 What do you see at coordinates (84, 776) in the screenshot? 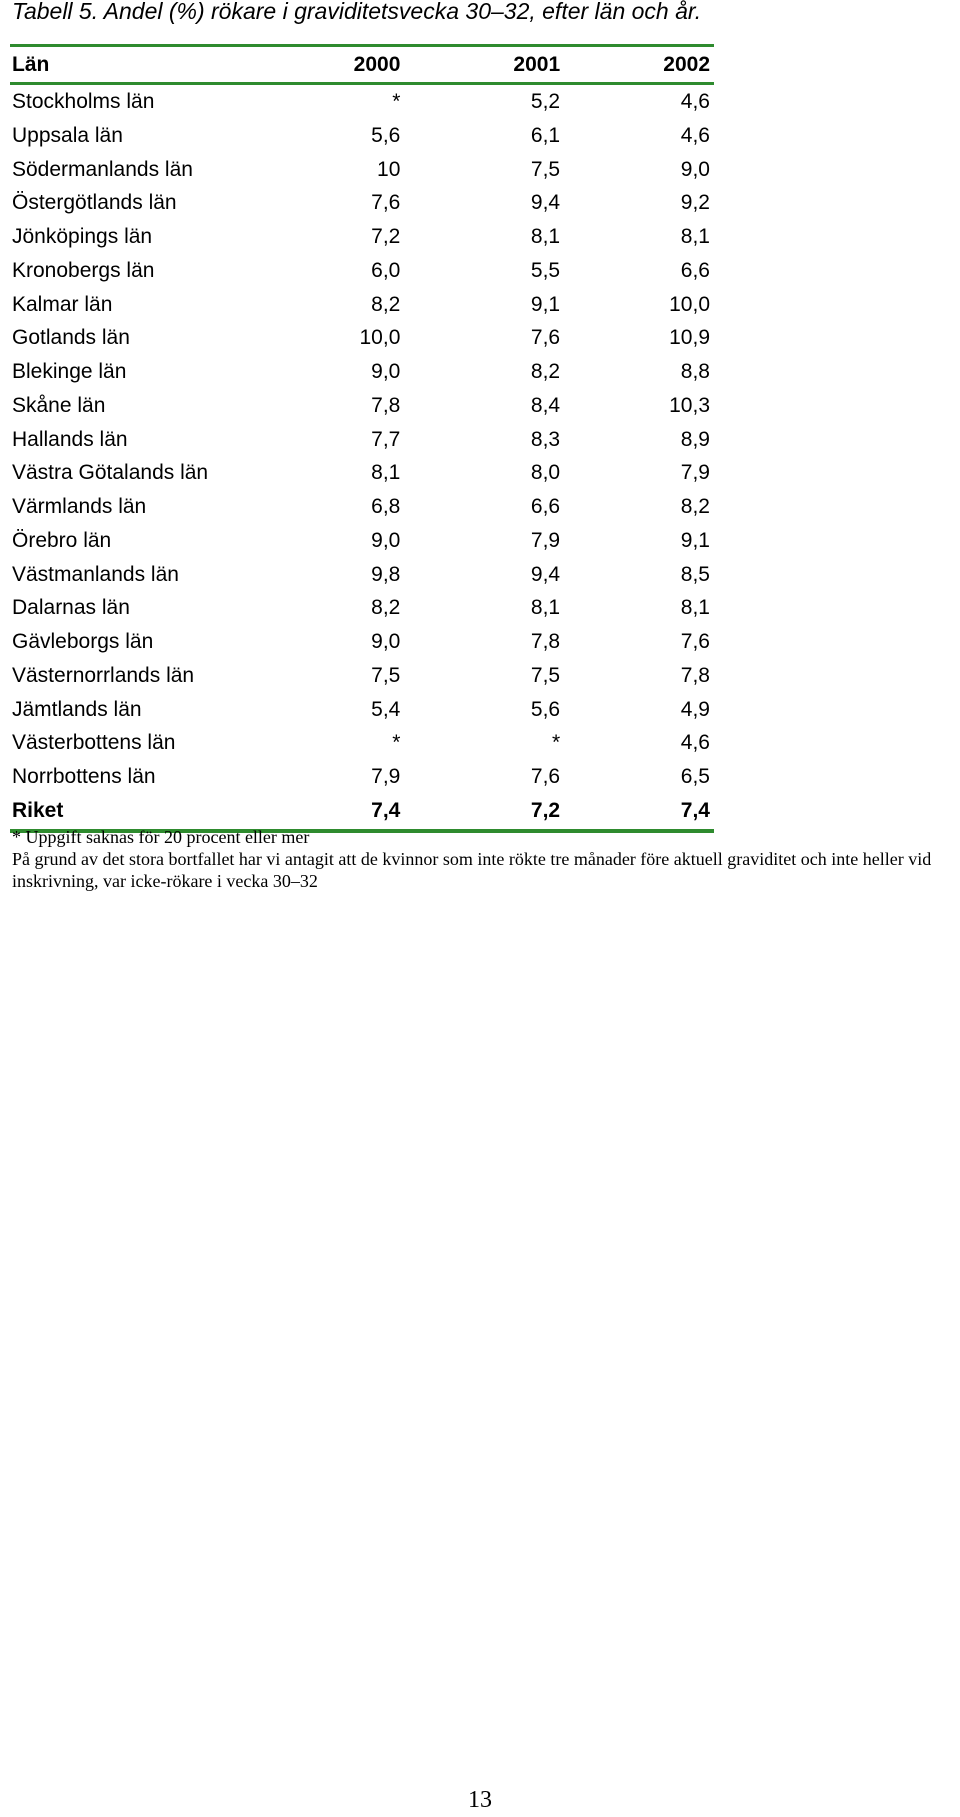
I see `row-county-name: Norrbottens län` at bounding box center [84, 776].